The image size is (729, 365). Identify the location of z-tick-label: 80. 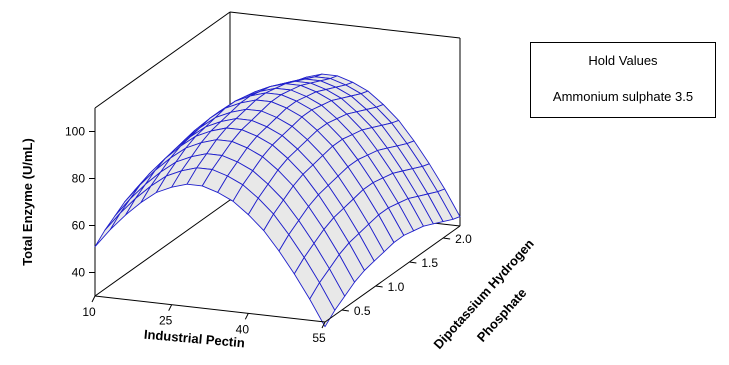
(79, 179).